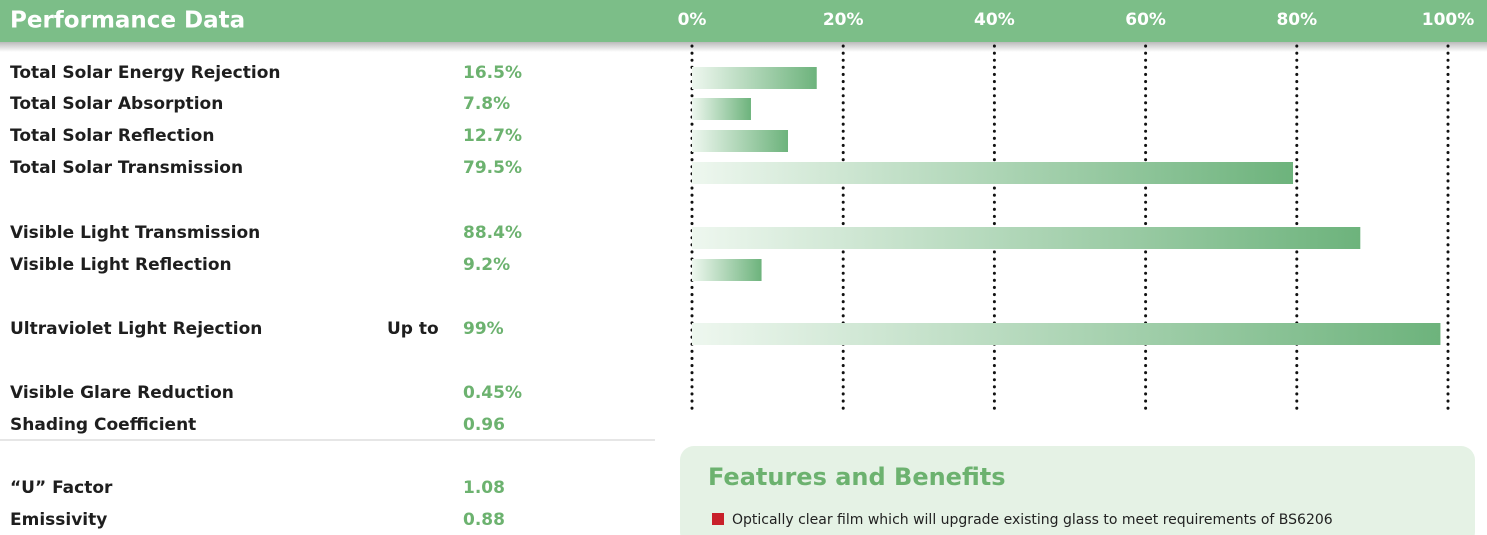 The width and height of the screenshot is (1487, 535). I want to click on row-value: 9.2%, so click(486, 265).